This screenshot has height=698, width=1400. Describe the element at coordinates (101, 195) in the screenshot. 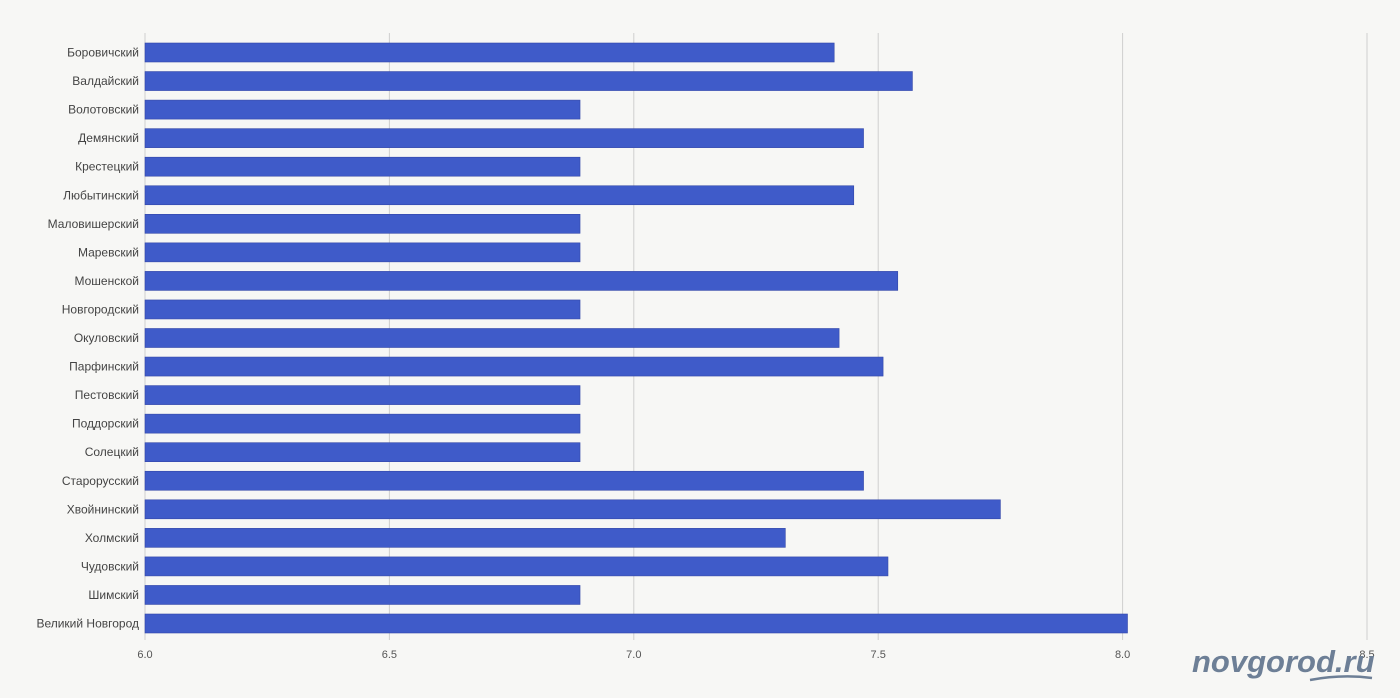

I see `category-label: Любытинский` at that location.